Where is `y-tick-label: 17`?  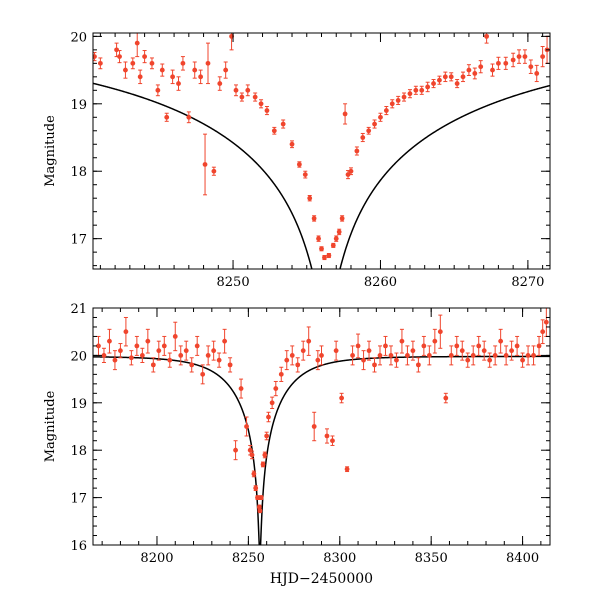
y-tick-label: 17 is located at coordinates (78, 240).